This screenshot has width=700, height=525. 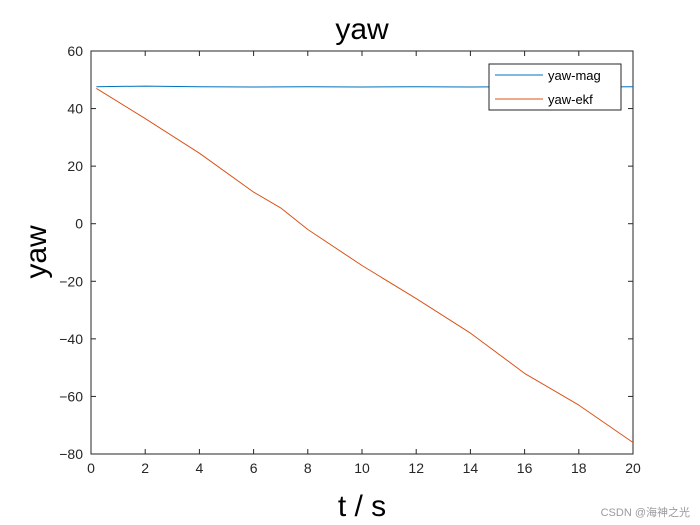 What do you see at coordinates (71, 281) in the screenshot?
I see `y-tick-label: −20` at bounding box center [71, 281].